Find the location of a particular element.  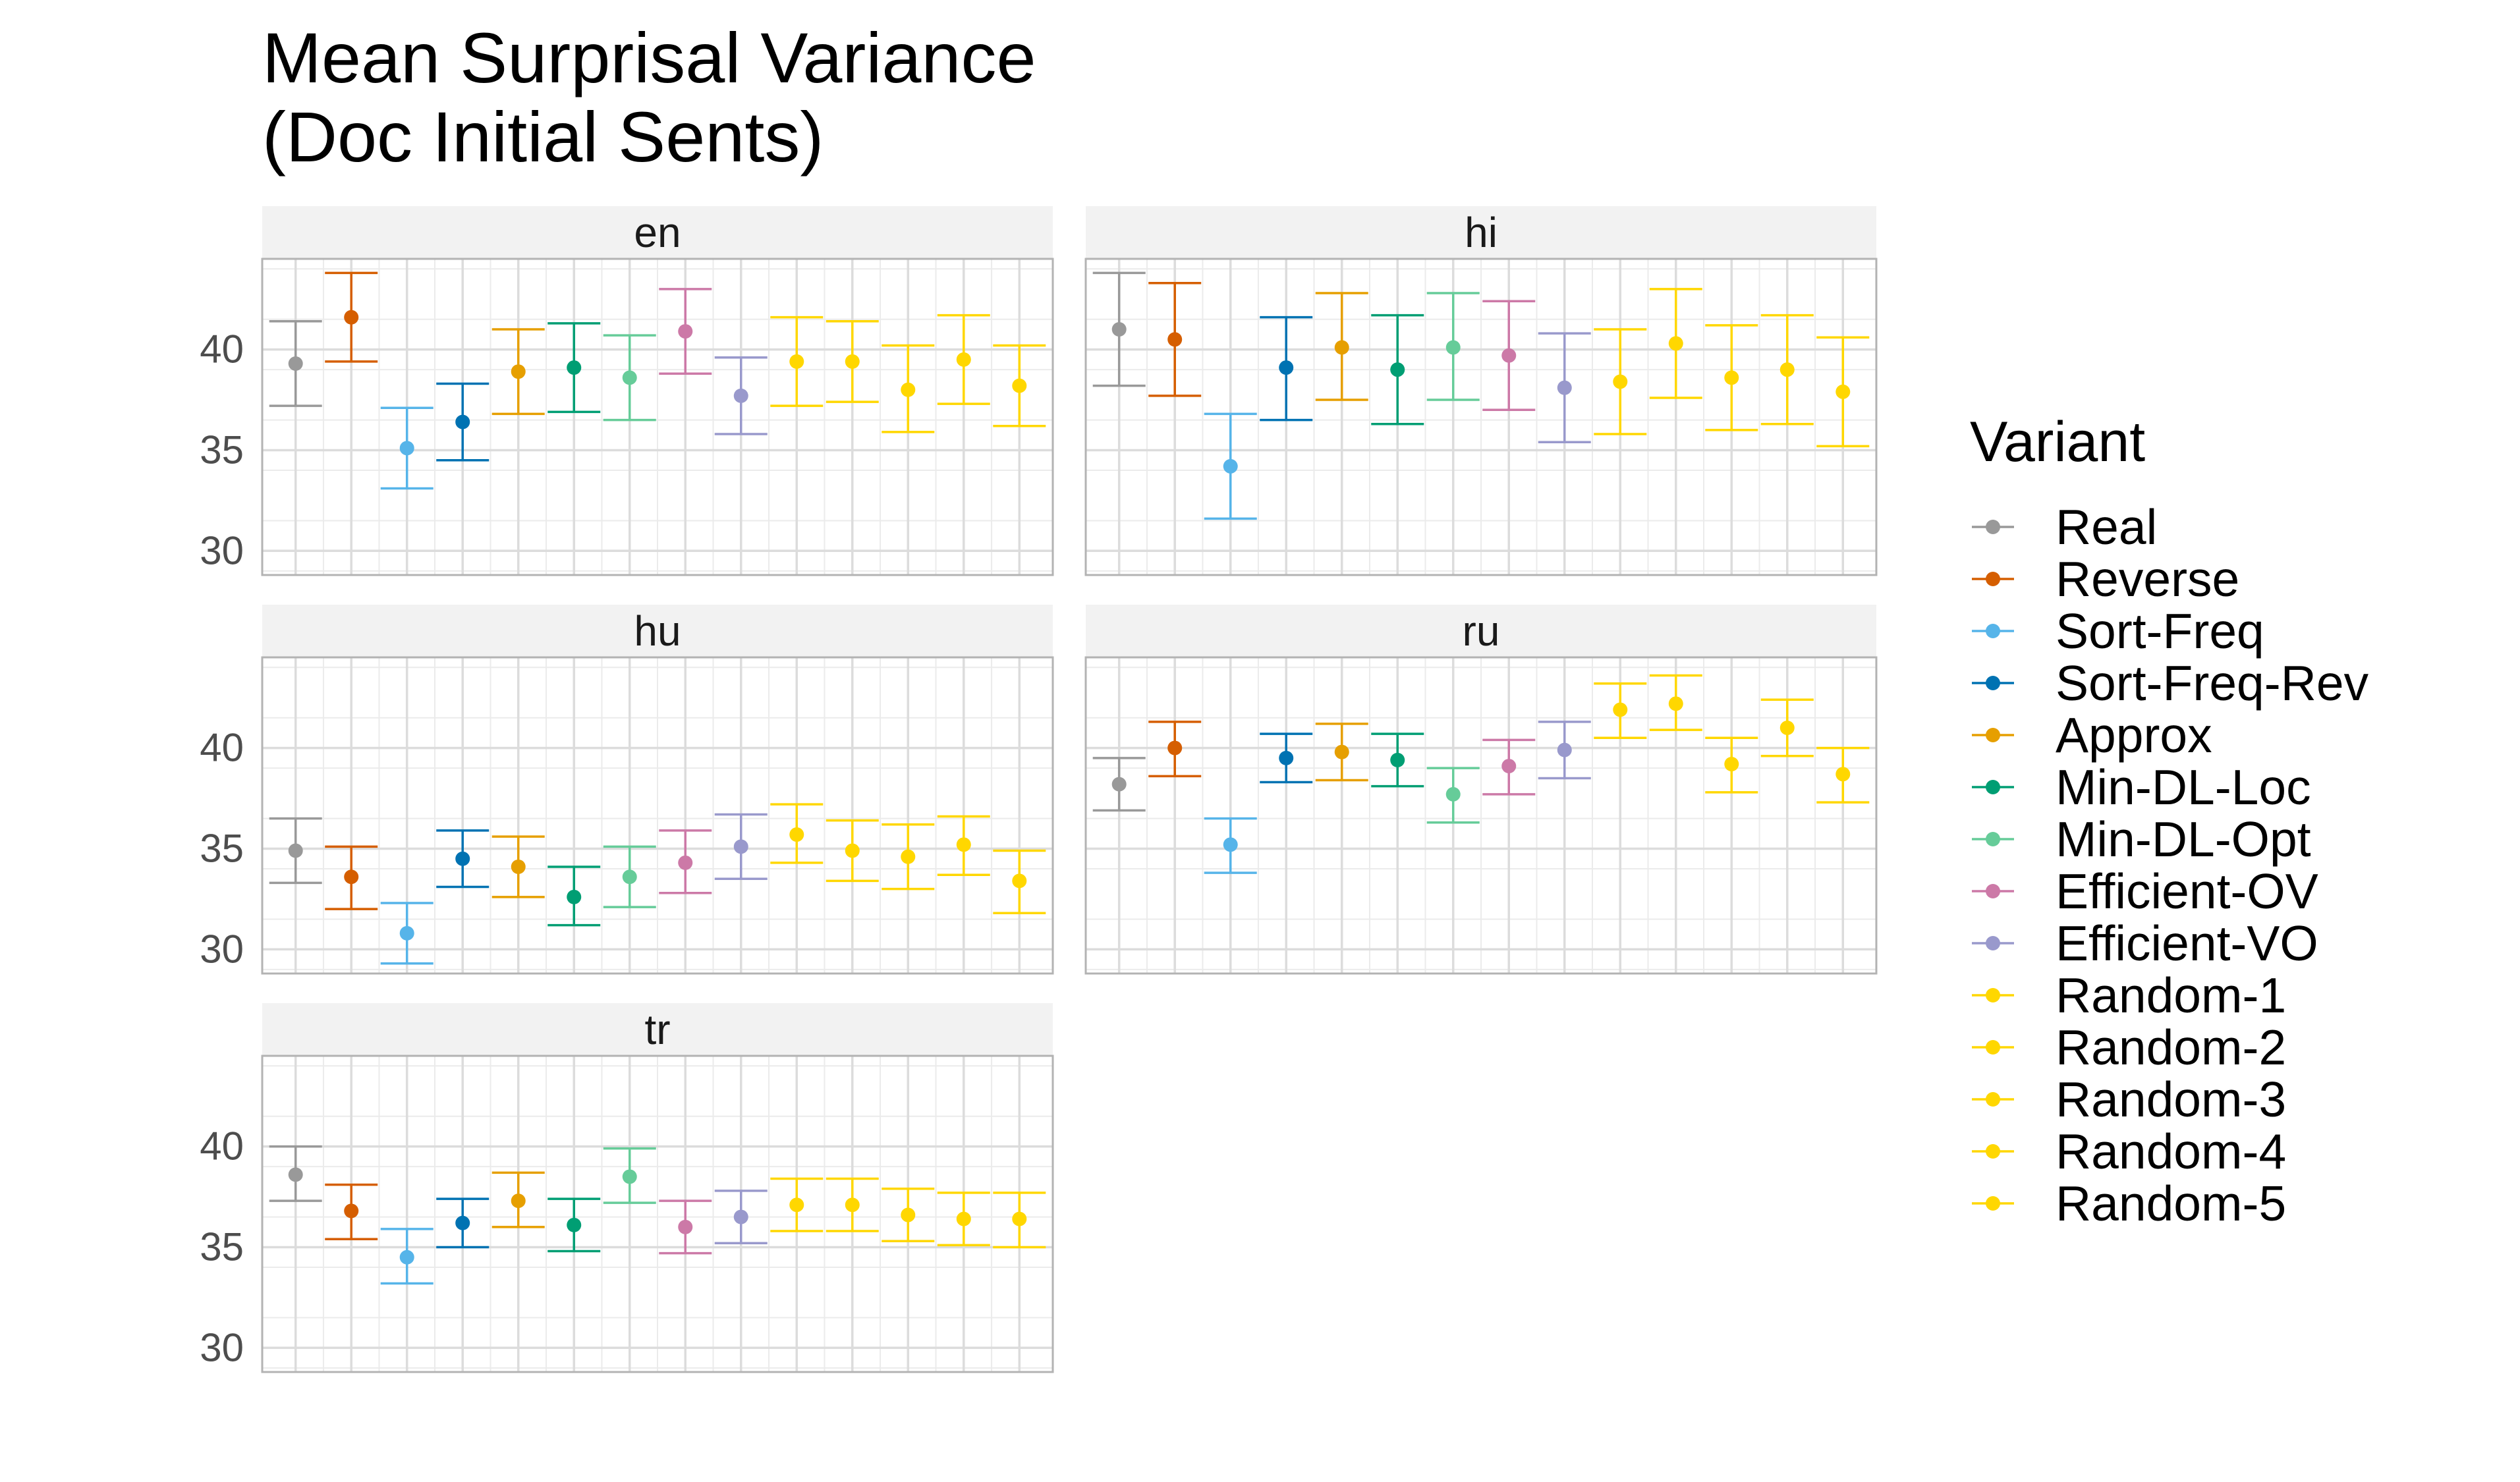

facet-hu: hu 30 35 40 is located at coordinates (627, 790).